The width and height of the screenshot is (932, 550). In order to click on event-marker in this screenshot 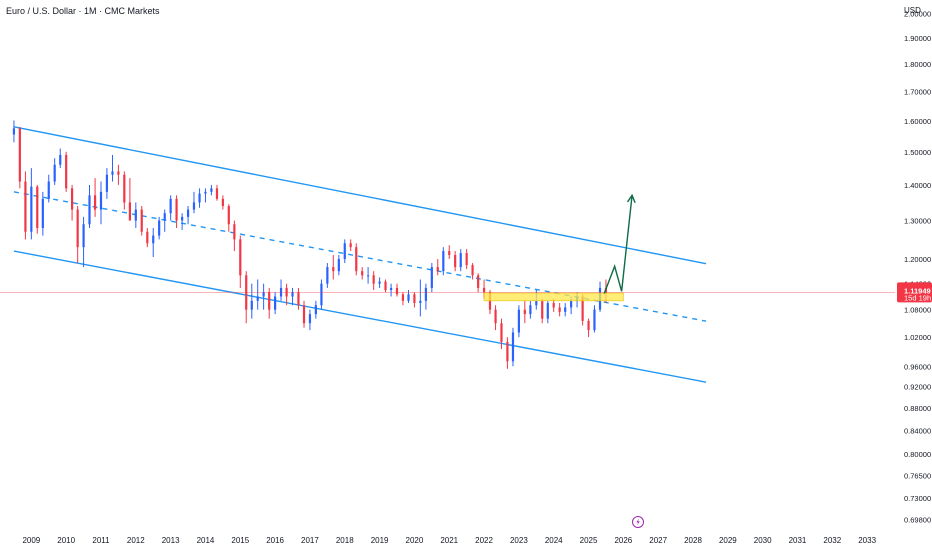, I will do `click(638, 522)`.